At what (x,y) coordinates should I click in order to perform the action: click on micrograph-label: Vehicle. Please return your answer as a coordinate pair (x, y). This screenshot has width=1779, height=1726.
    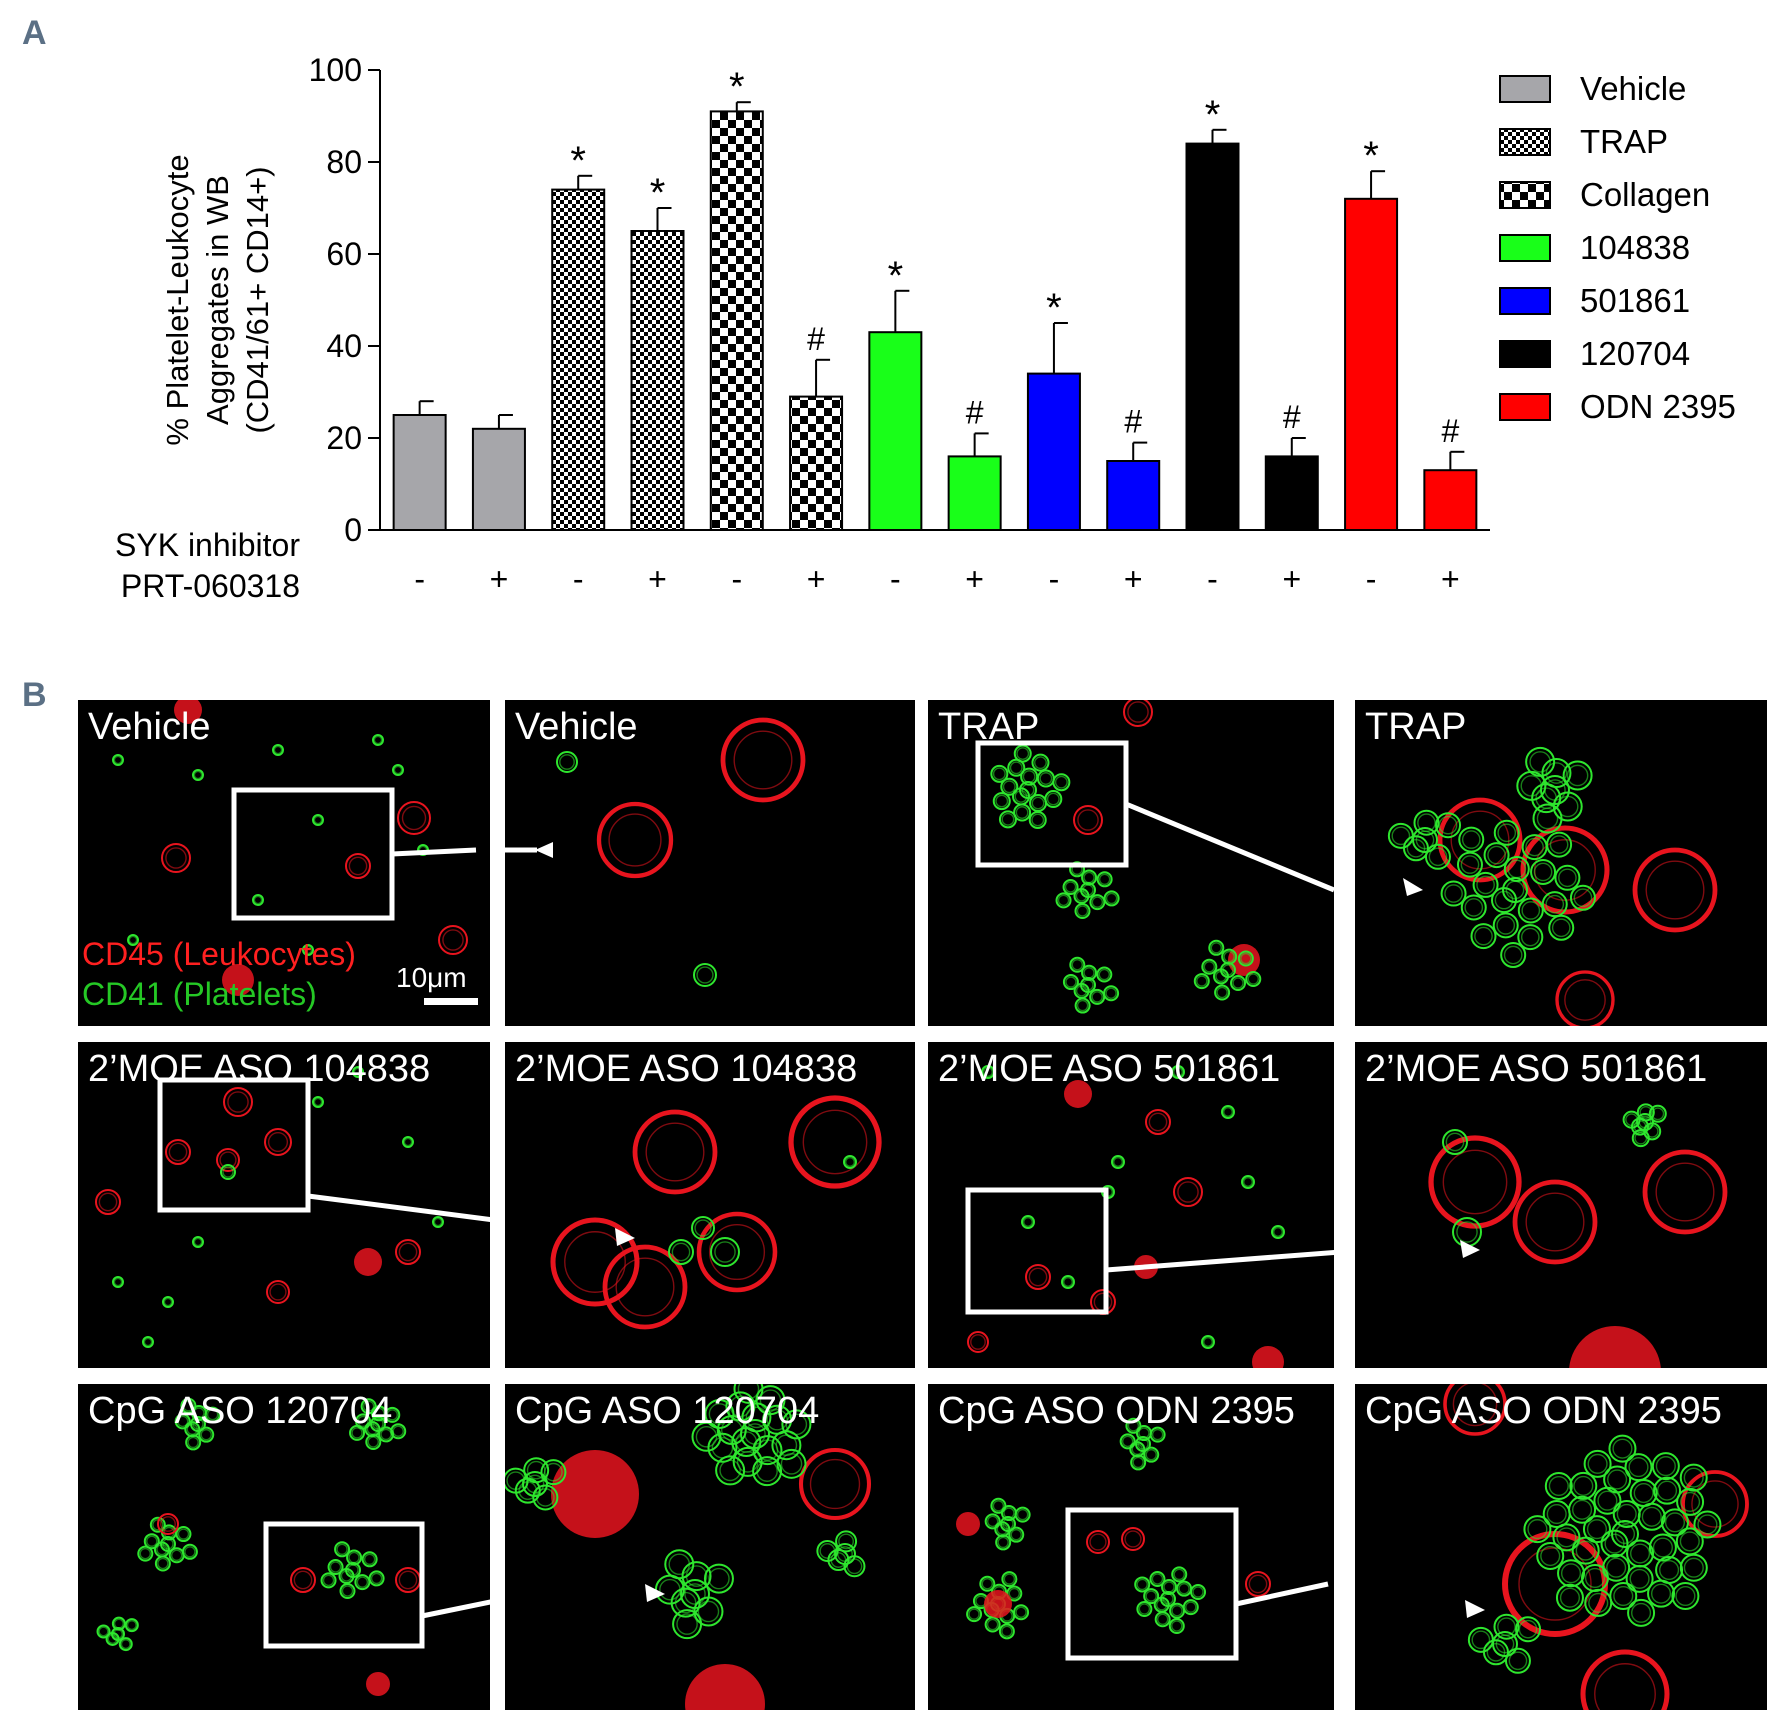
    Looking at the image, I should click on (576, 727).